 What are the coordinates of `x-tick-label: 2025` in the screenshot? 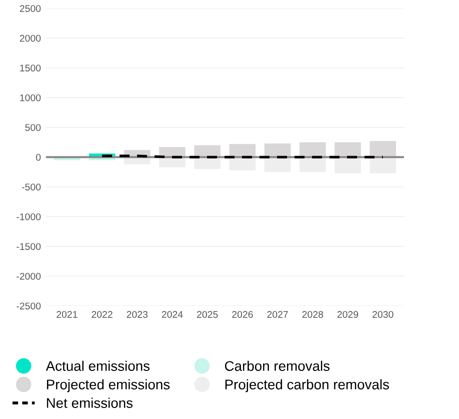 It's located at (207, 314).